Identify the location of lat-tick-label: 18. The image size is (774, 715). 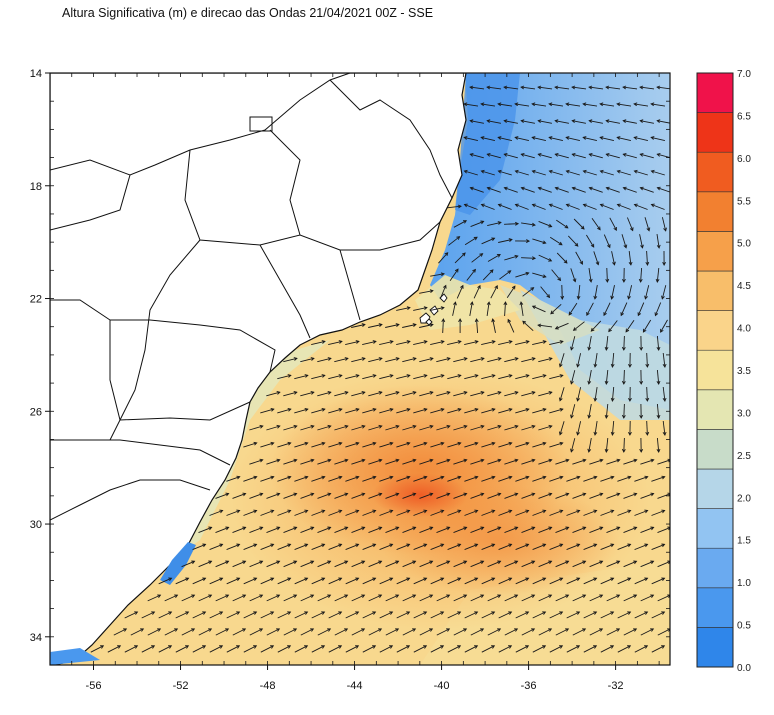
(36, 187).